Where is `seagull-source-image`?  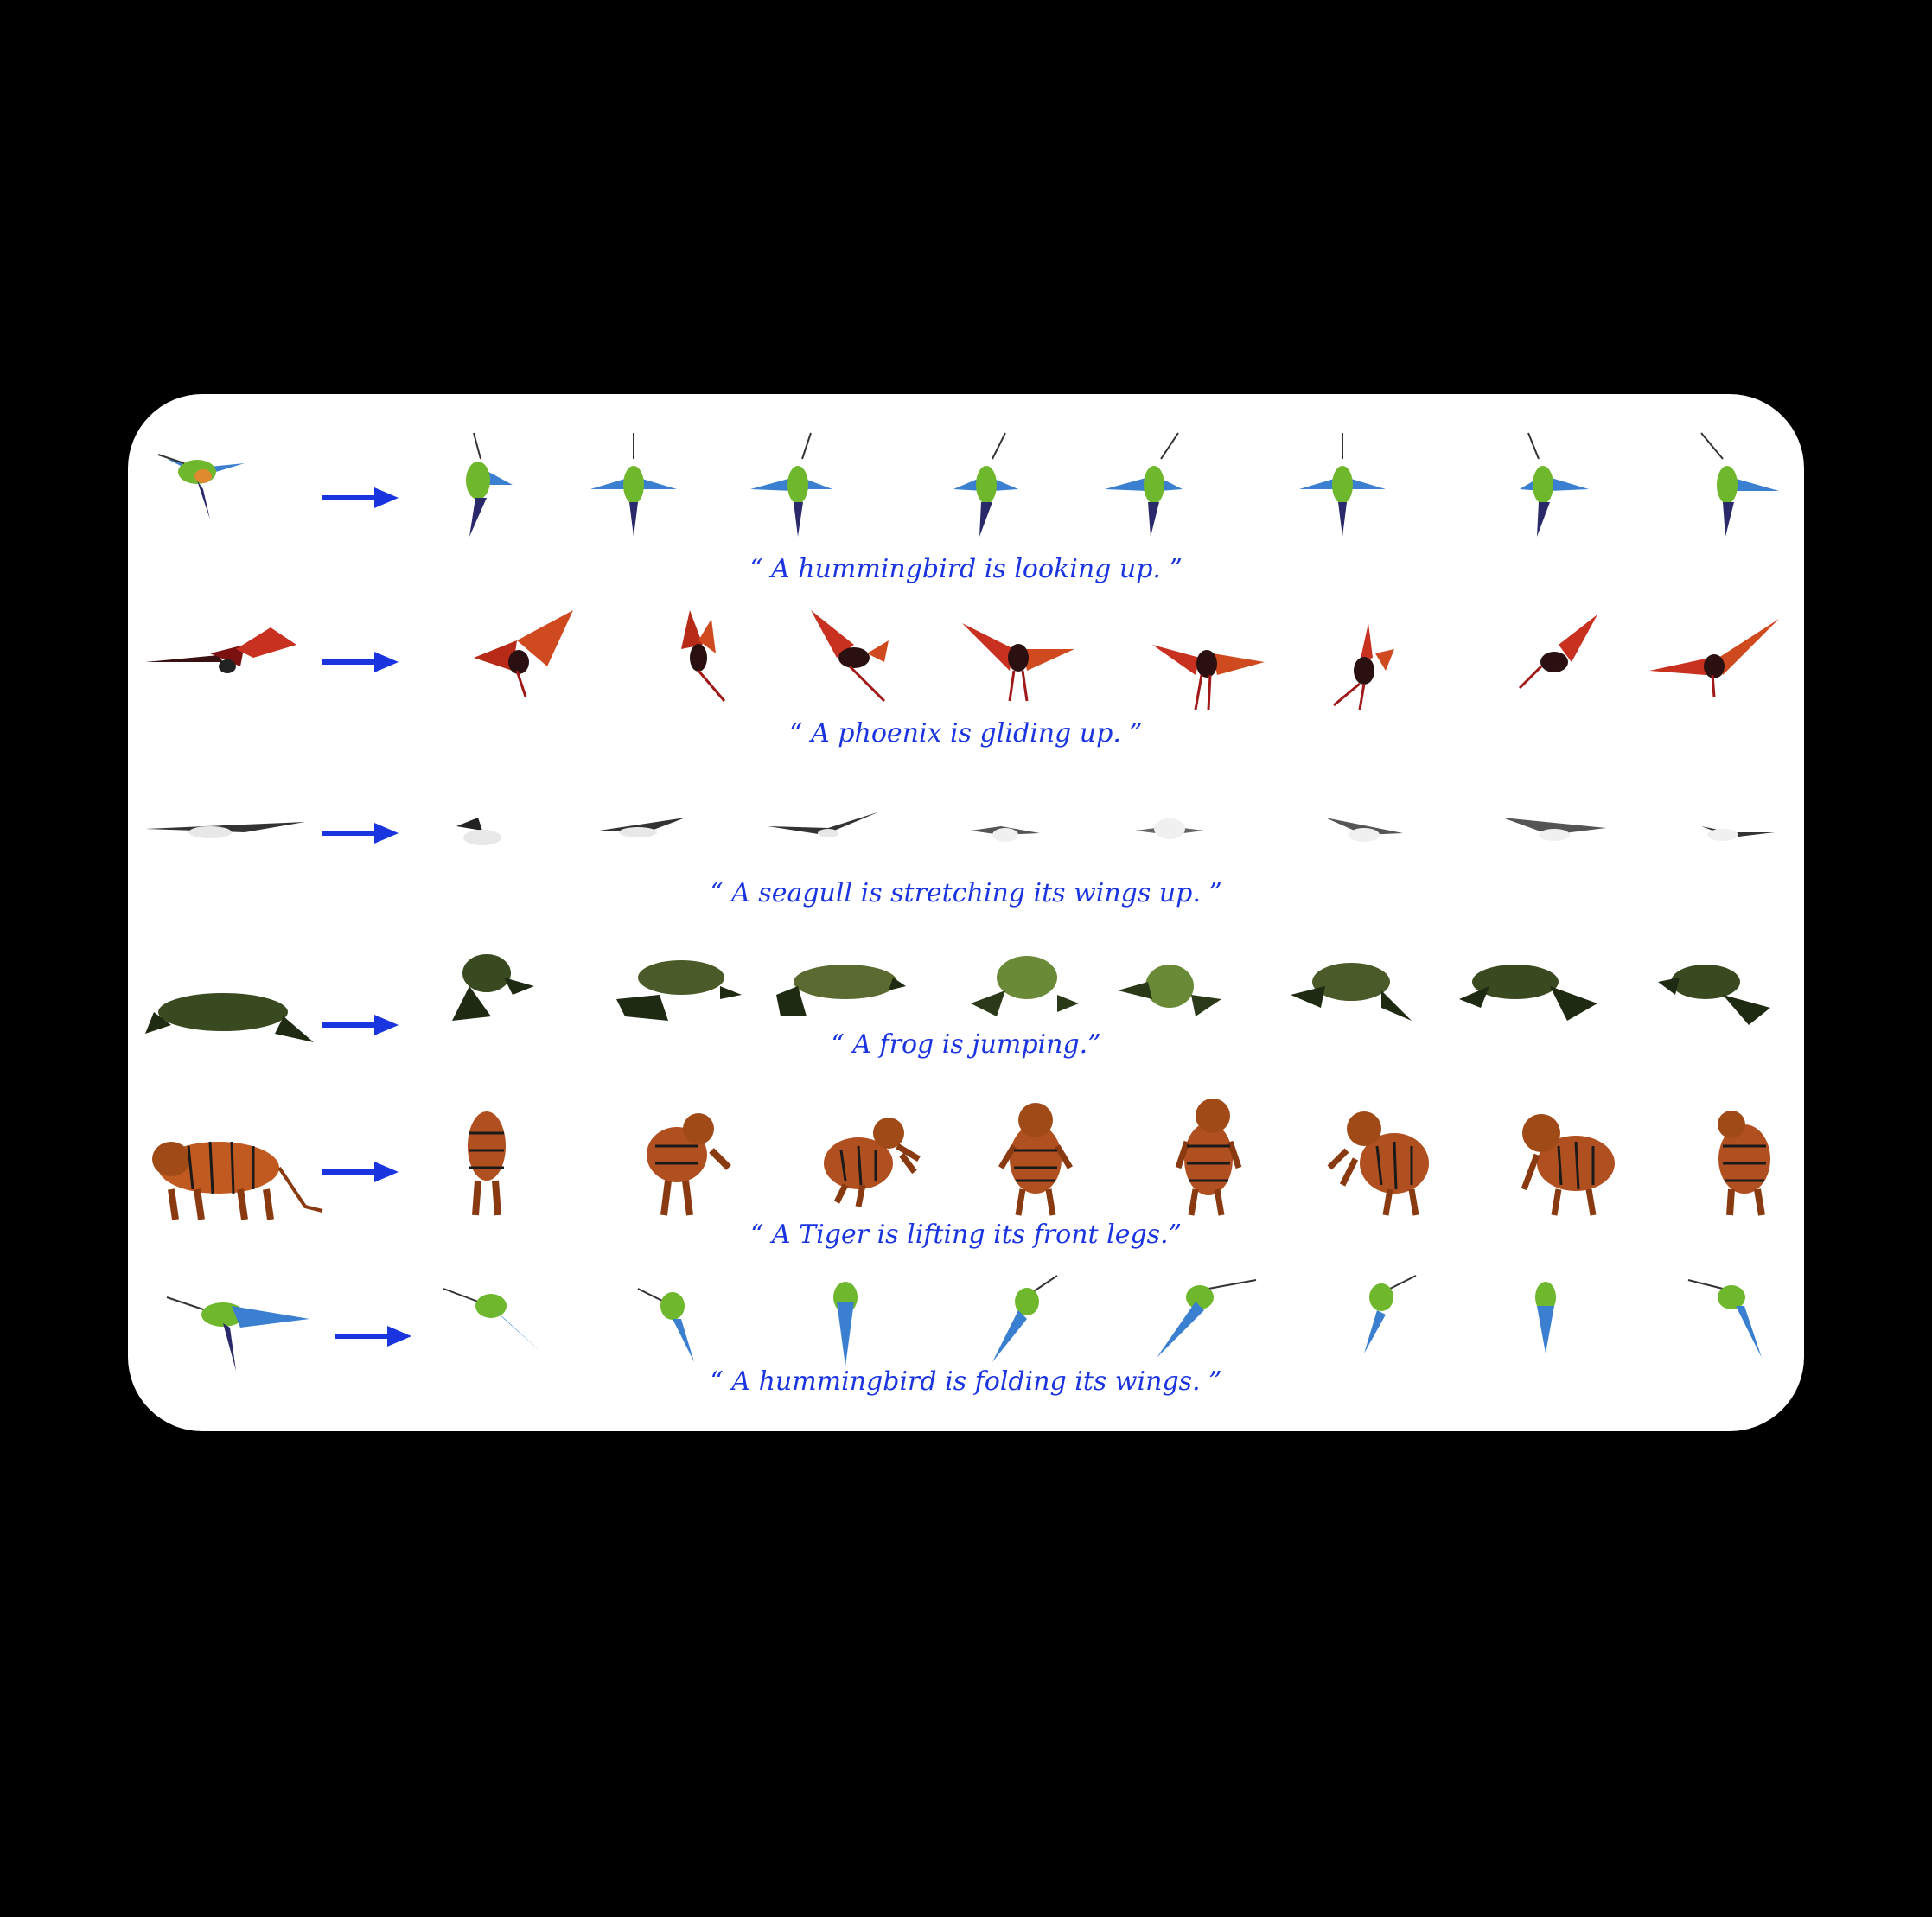
seagull-source-image is located at coordinates (225, 830).